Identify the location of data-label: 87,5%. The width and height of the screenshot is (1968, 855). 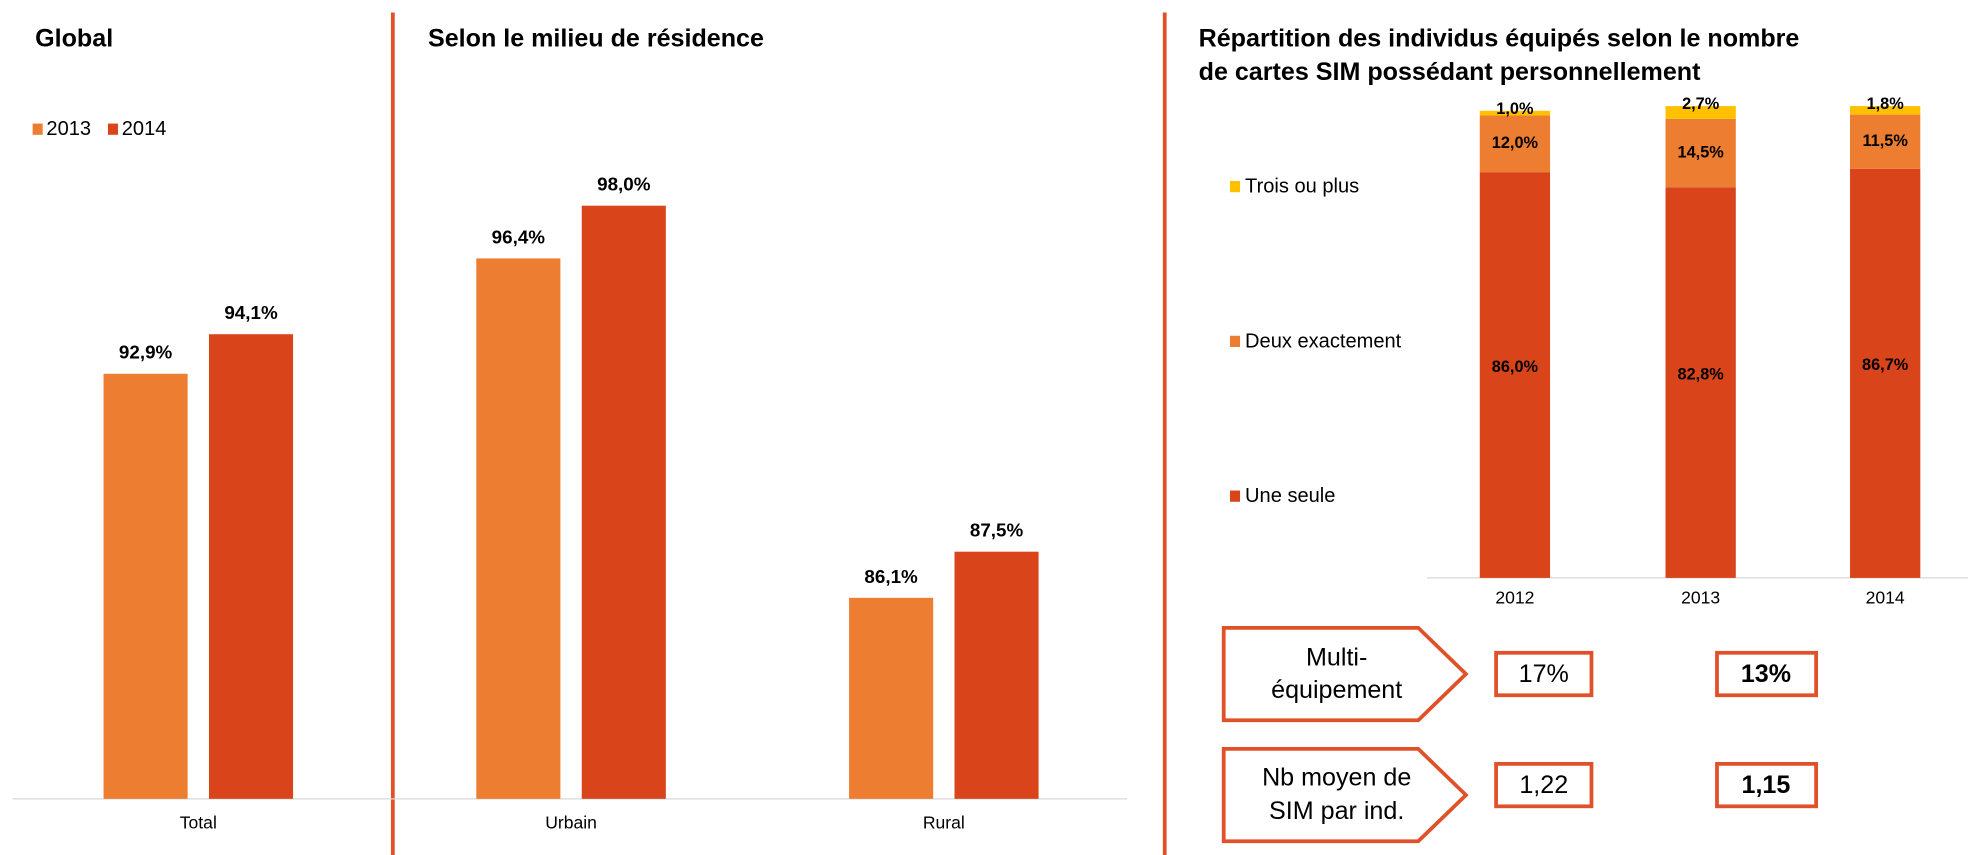
(997, 530).